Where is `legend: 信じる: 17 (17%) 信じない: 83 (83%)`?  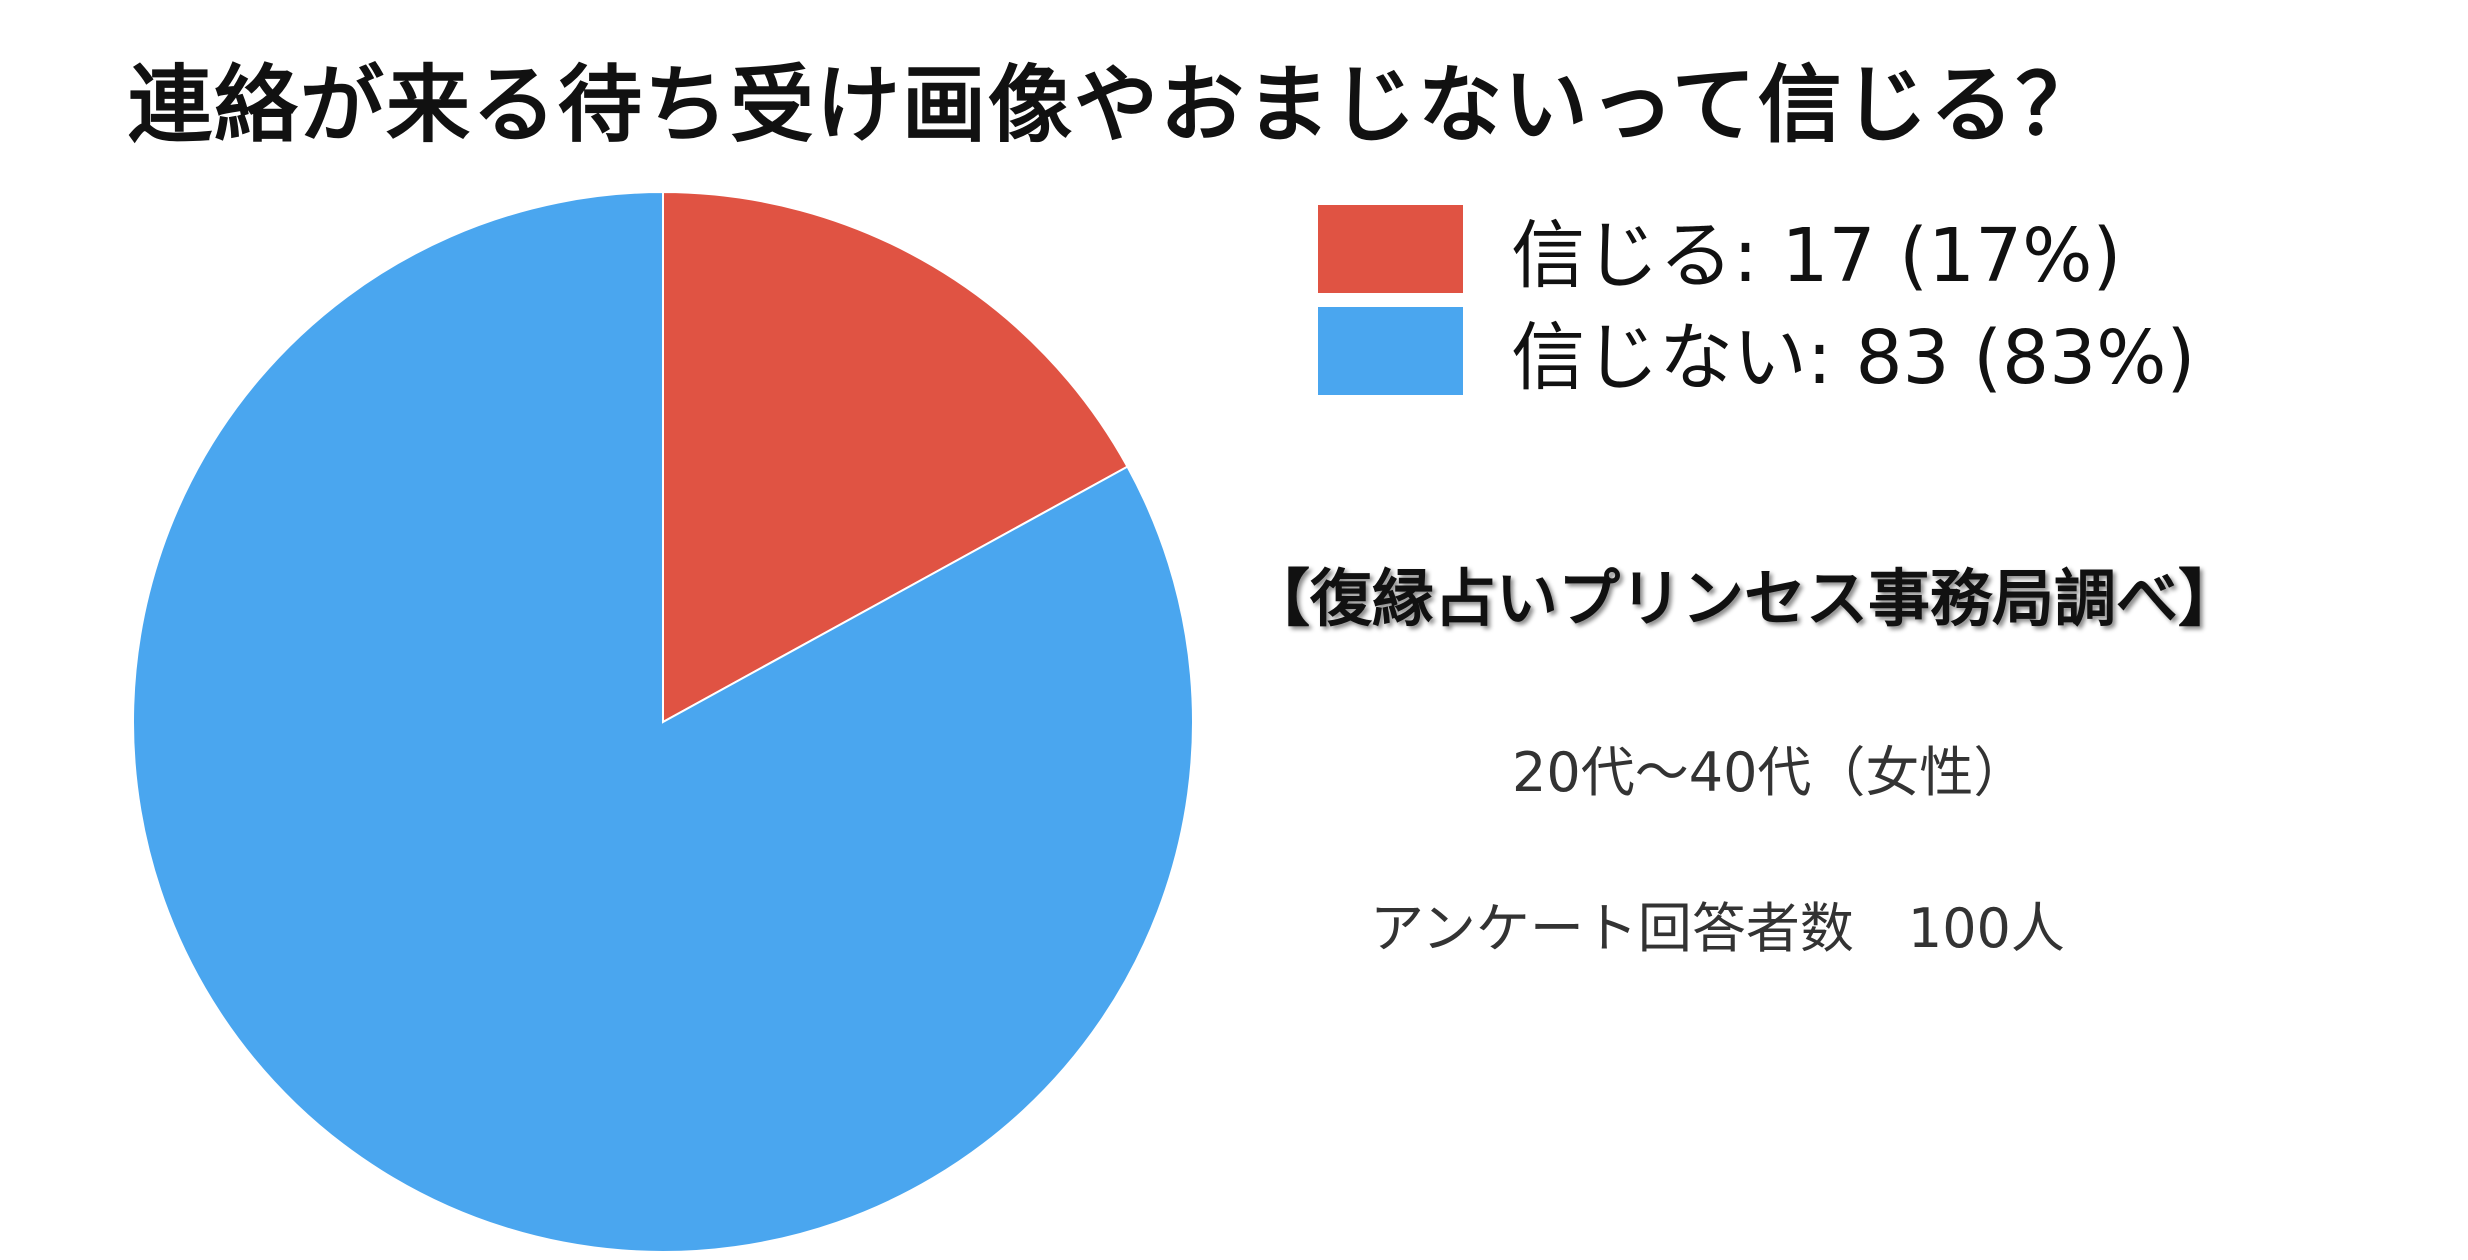 legend: 信じる: 17 (17%) 信じない: 83 (83%) is located at coordinates (1756, 300).